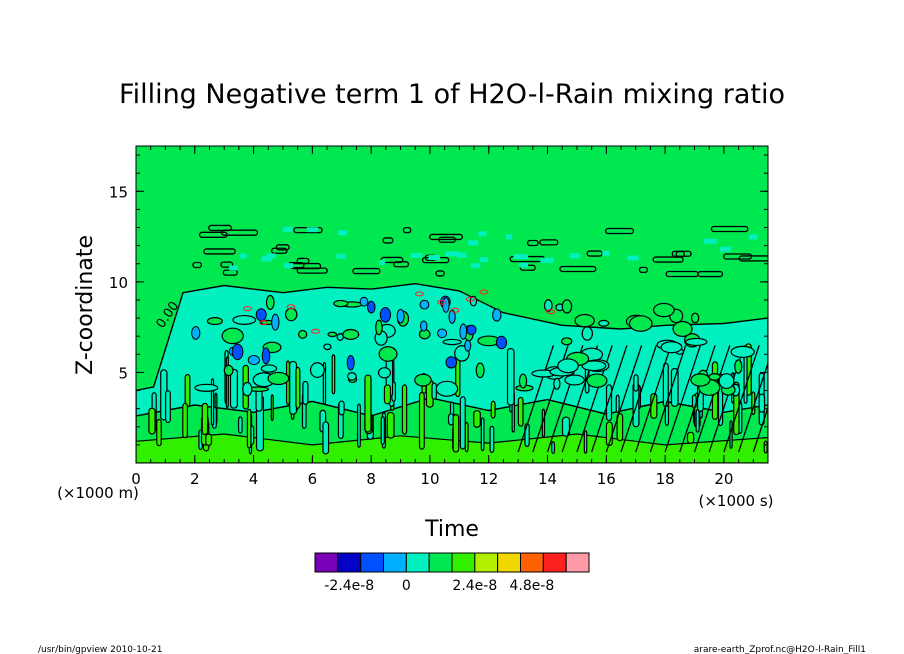  I want to click on y-axis-label: Z-coordinate, so click(85, 305).